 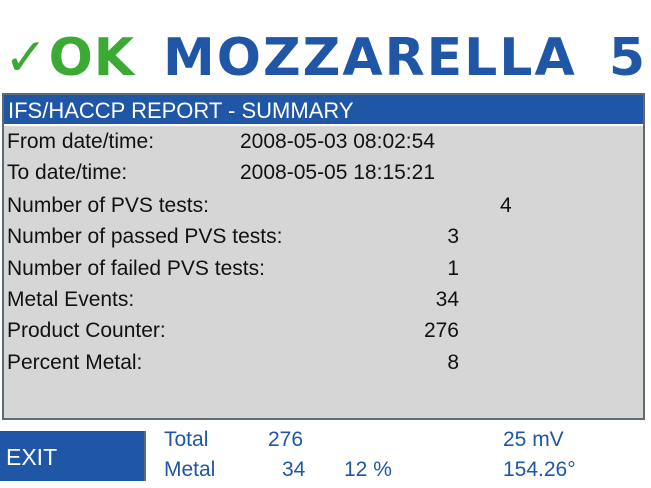 What do you see at coordinates (323, 331) in the screenshot?
I see `row-product-counter: Product Counter: 276` at bounding box center [323, 331].